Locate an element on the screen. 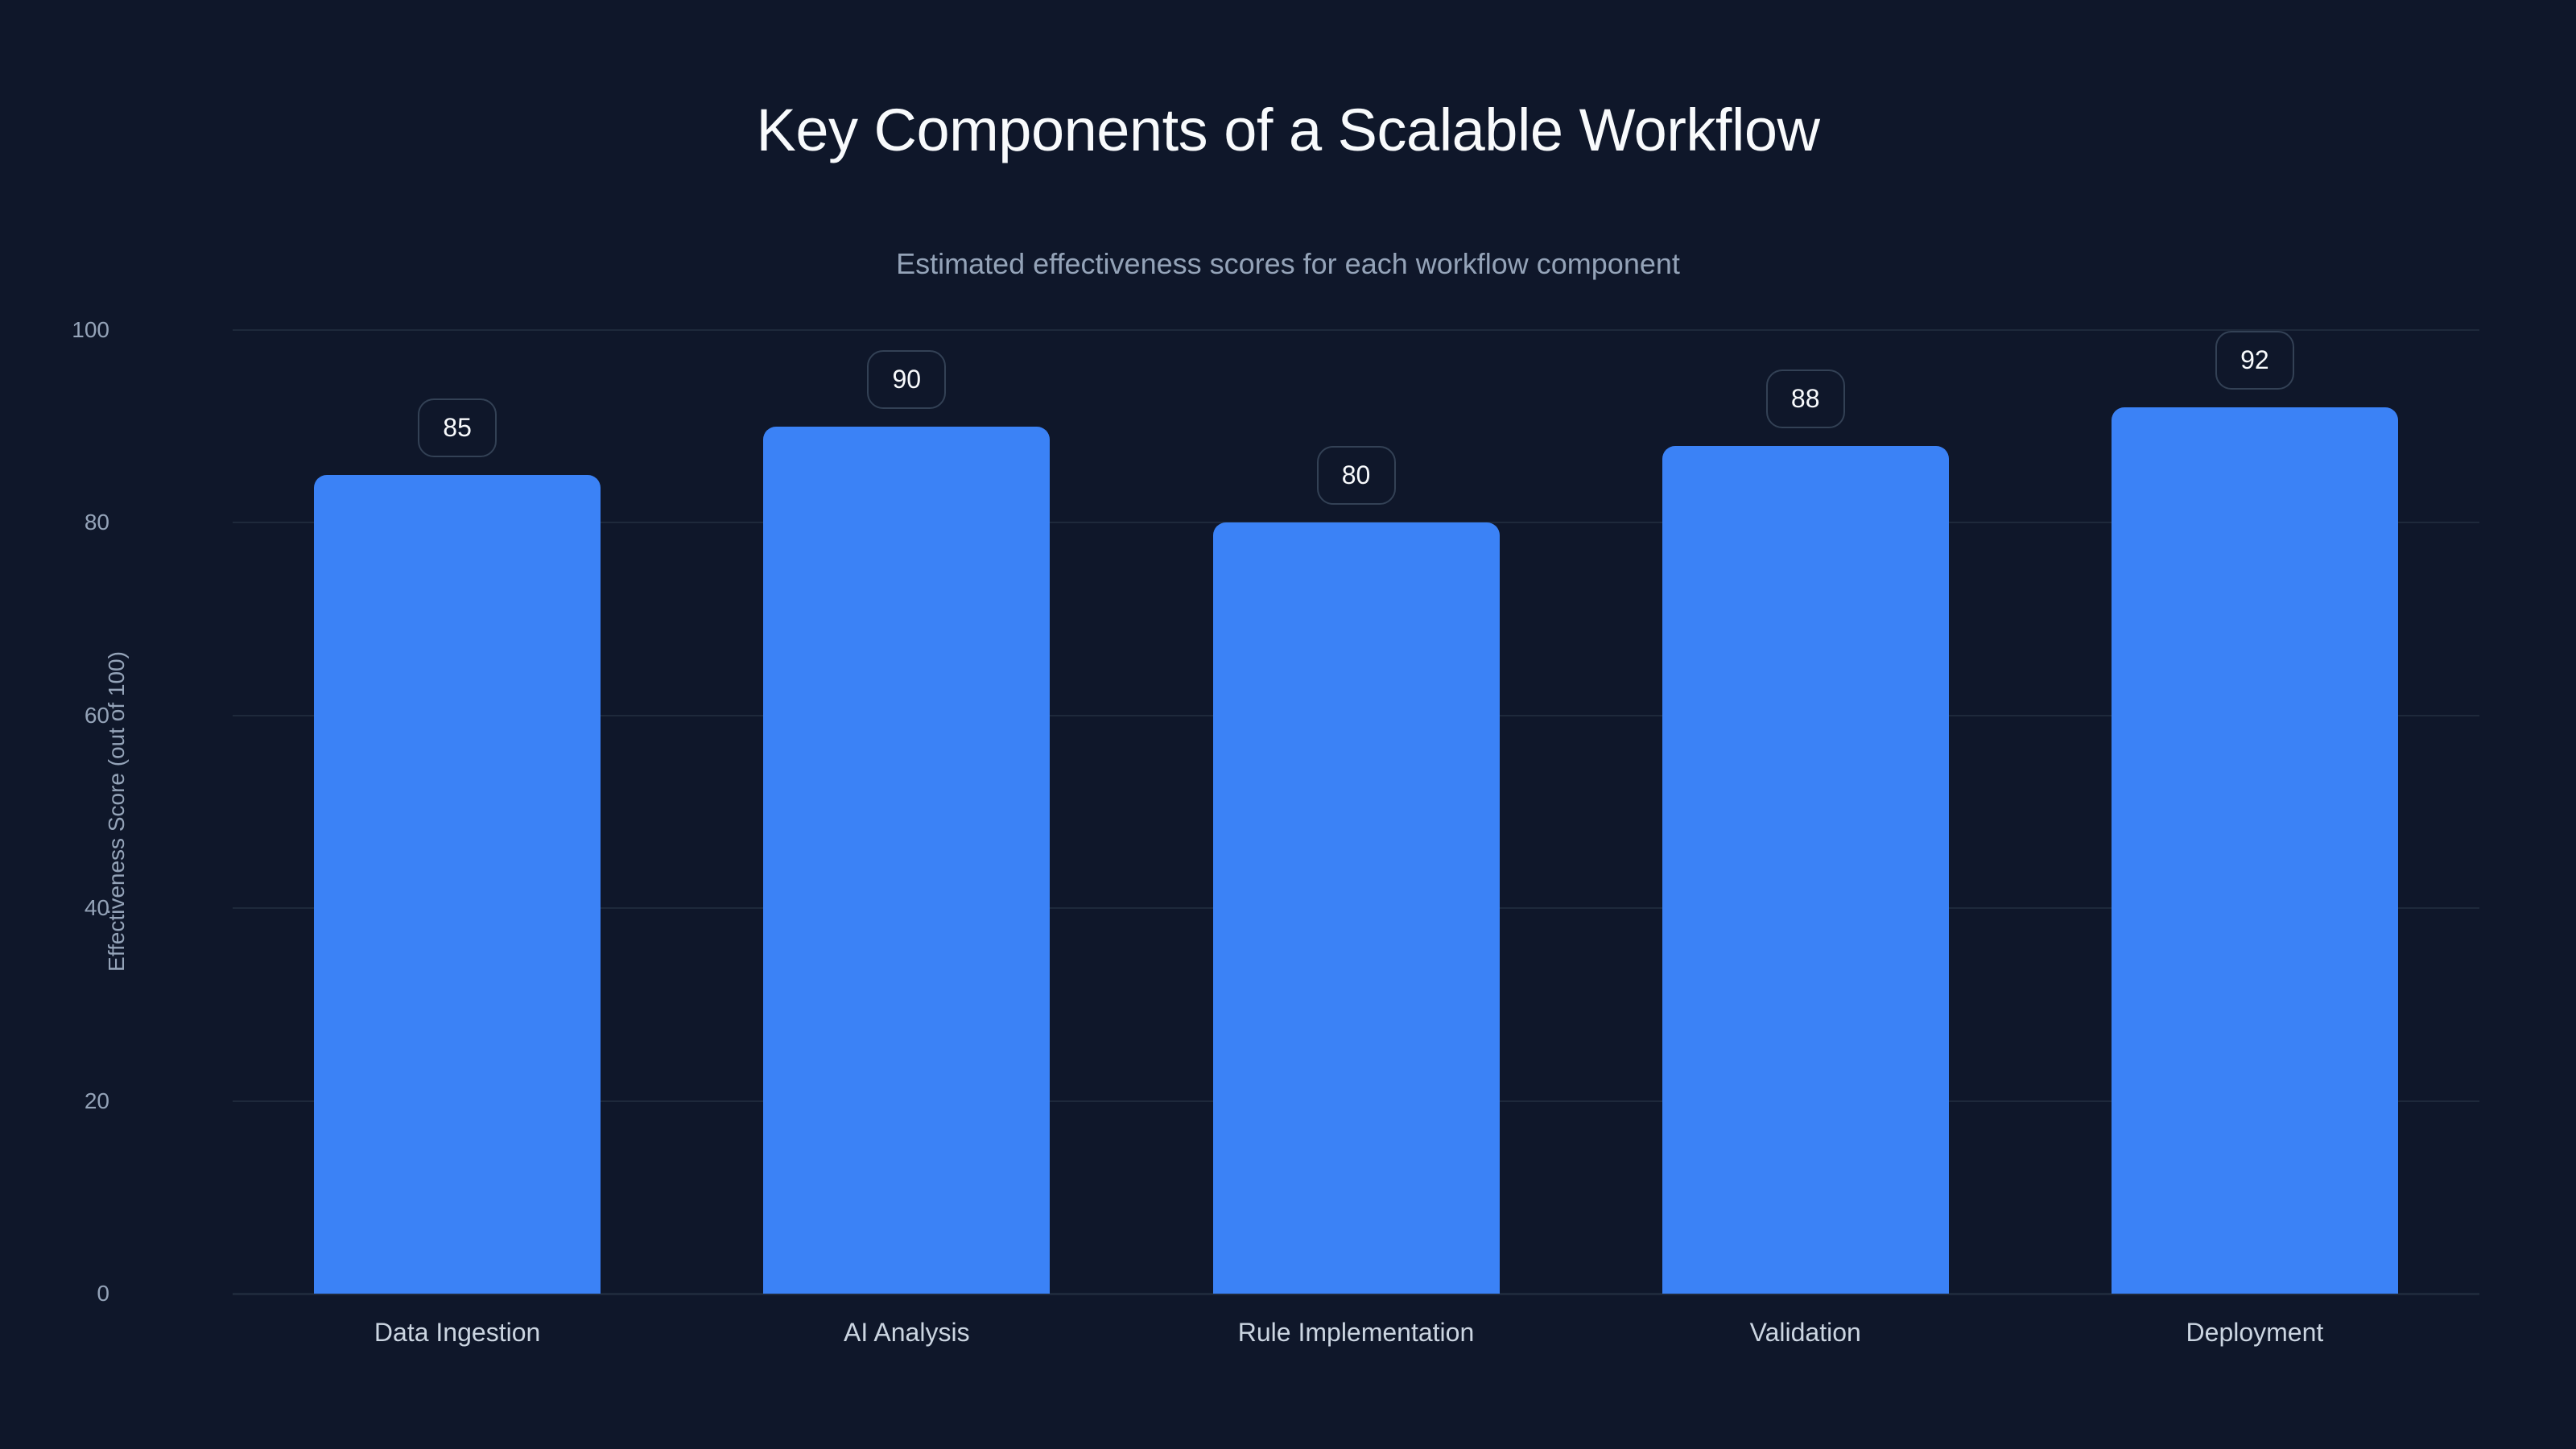  bar-group-validation: 88 Validation is located at coordinates (1805, 838).